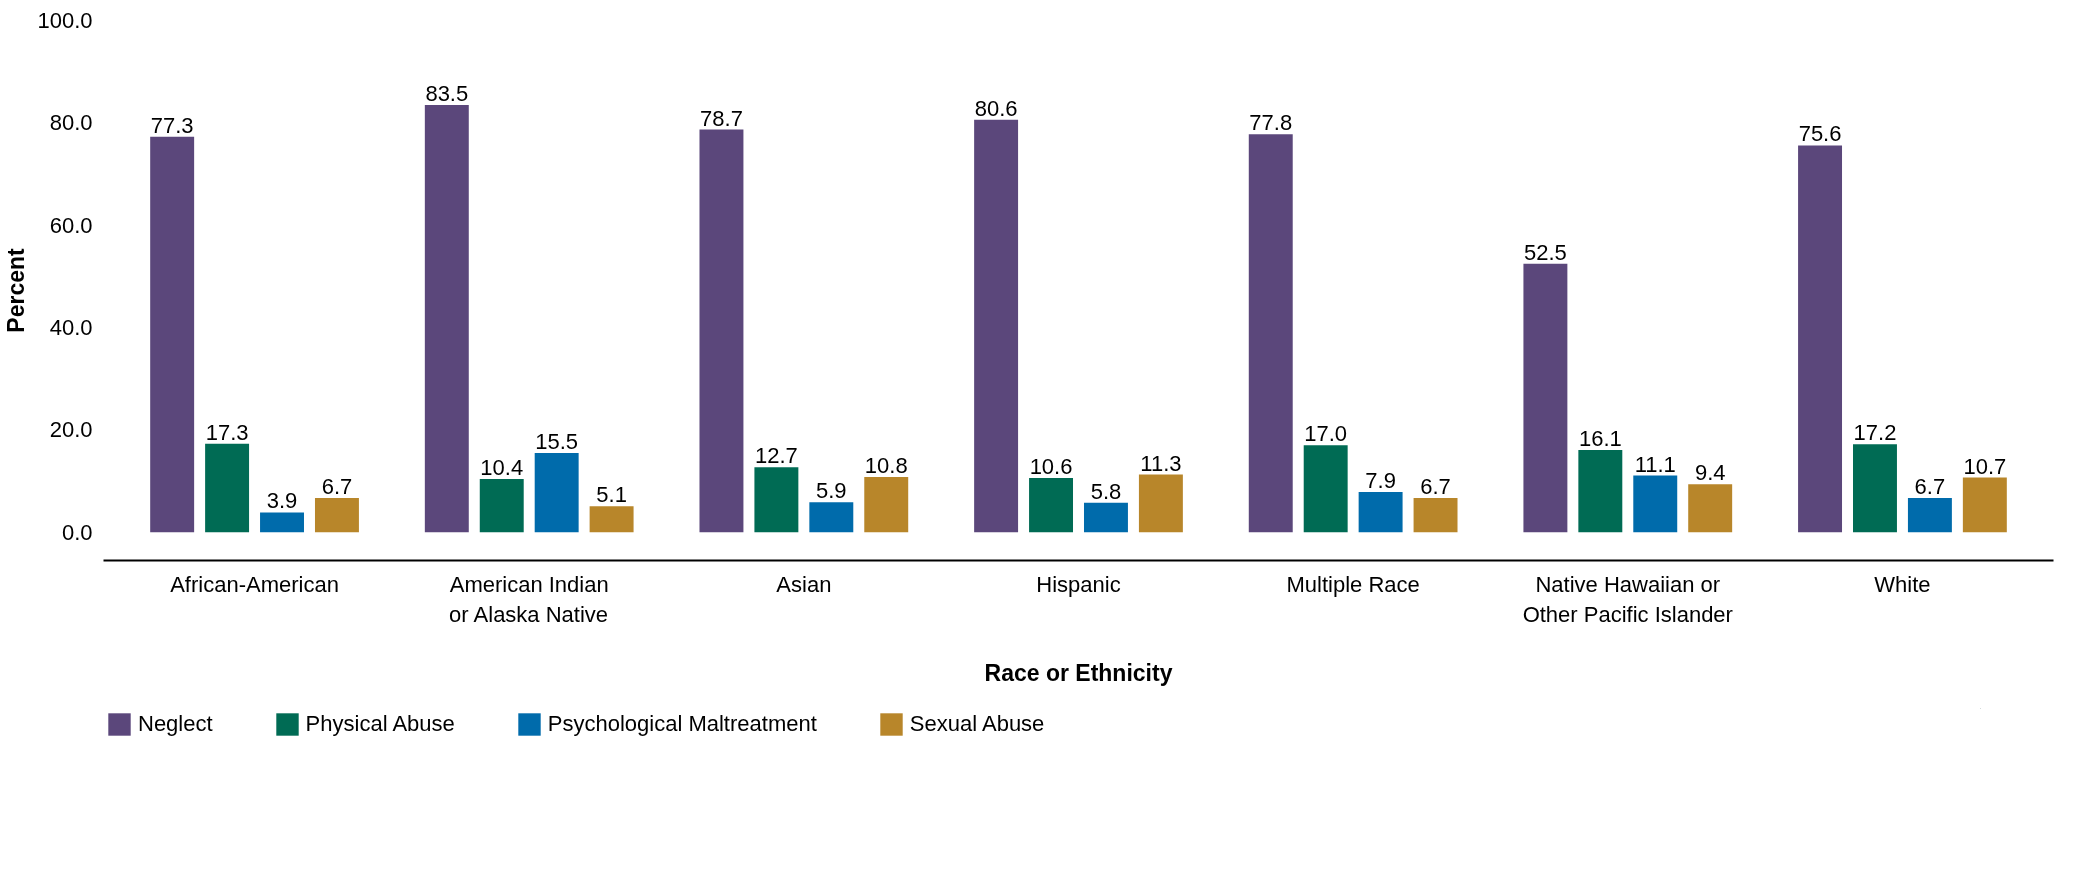 This screenshot has width=2089, height=890. What do you see at coordinates (776, 456) in the screenshot?
I see `data-label: 12.7` at bounding box center [776, 456].